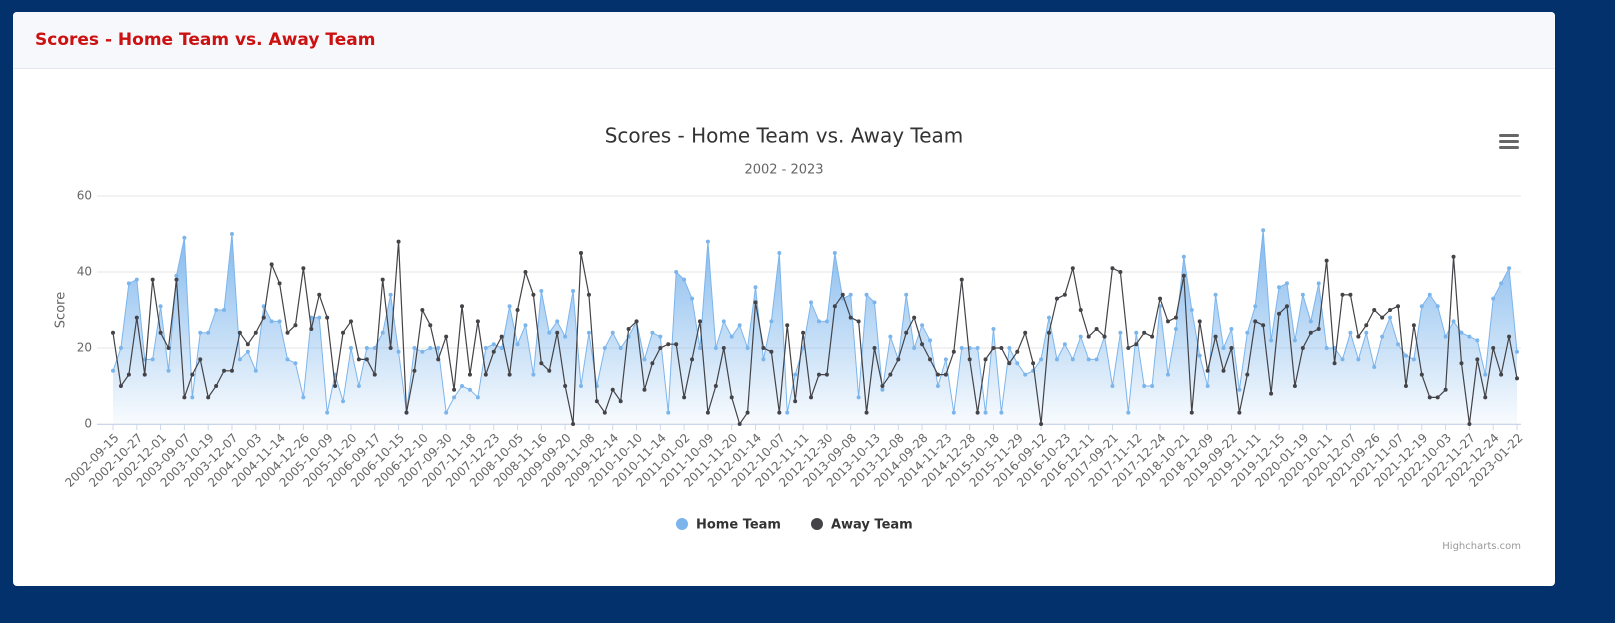 The width and height of the screenshot is (1615, 623). What do you see at coordinates (682, 524) in the screenshot?
I see `legend-symbol` at bounding box center [682, 524].